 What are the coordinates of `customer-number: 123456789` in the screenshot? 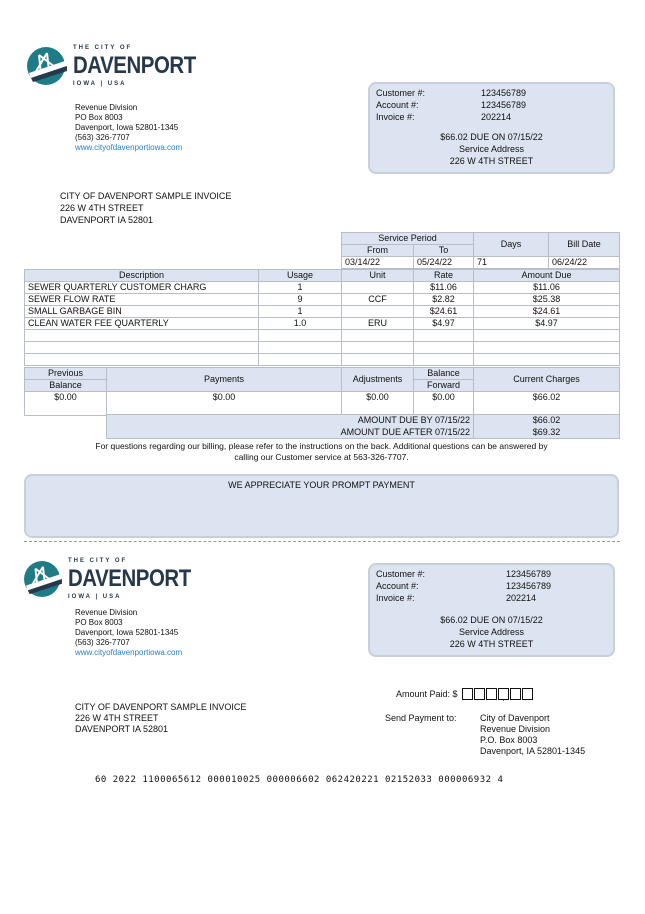 It's located at (504, 93).